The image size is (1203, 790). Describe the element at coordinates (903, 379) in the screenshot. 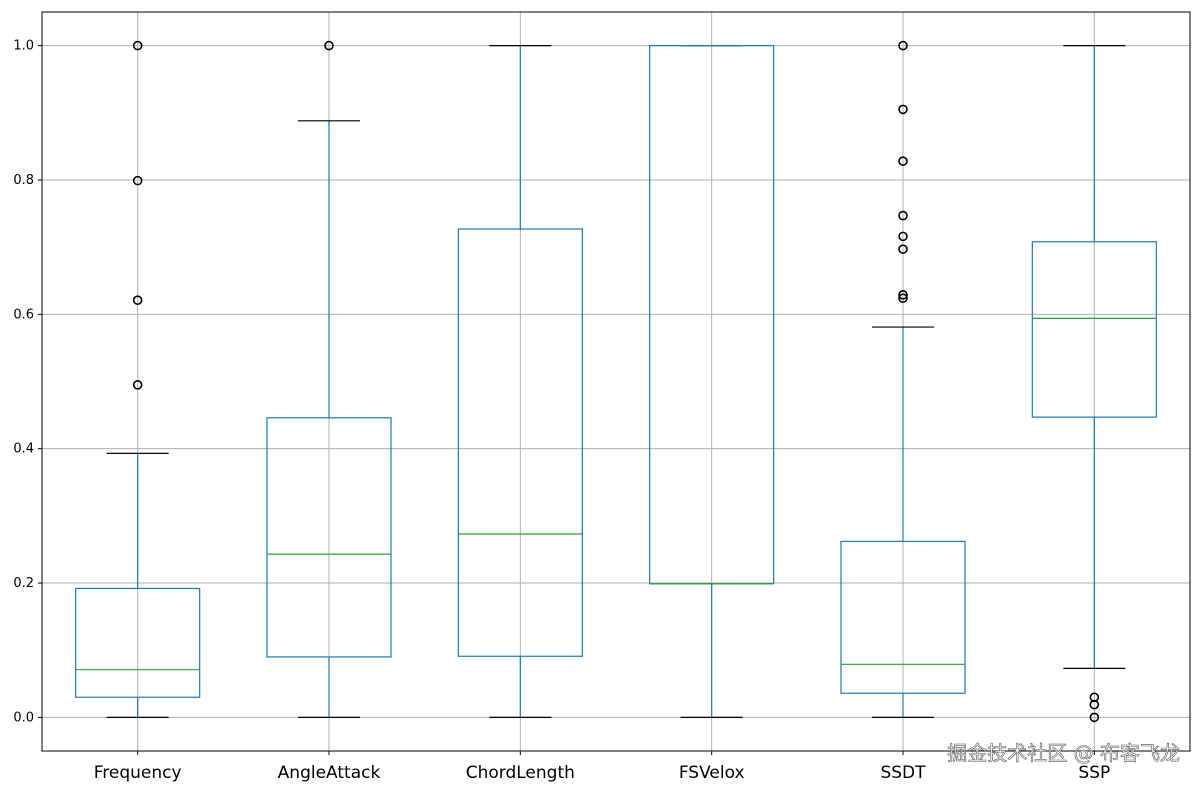

I see `box-ssdt` at that location.